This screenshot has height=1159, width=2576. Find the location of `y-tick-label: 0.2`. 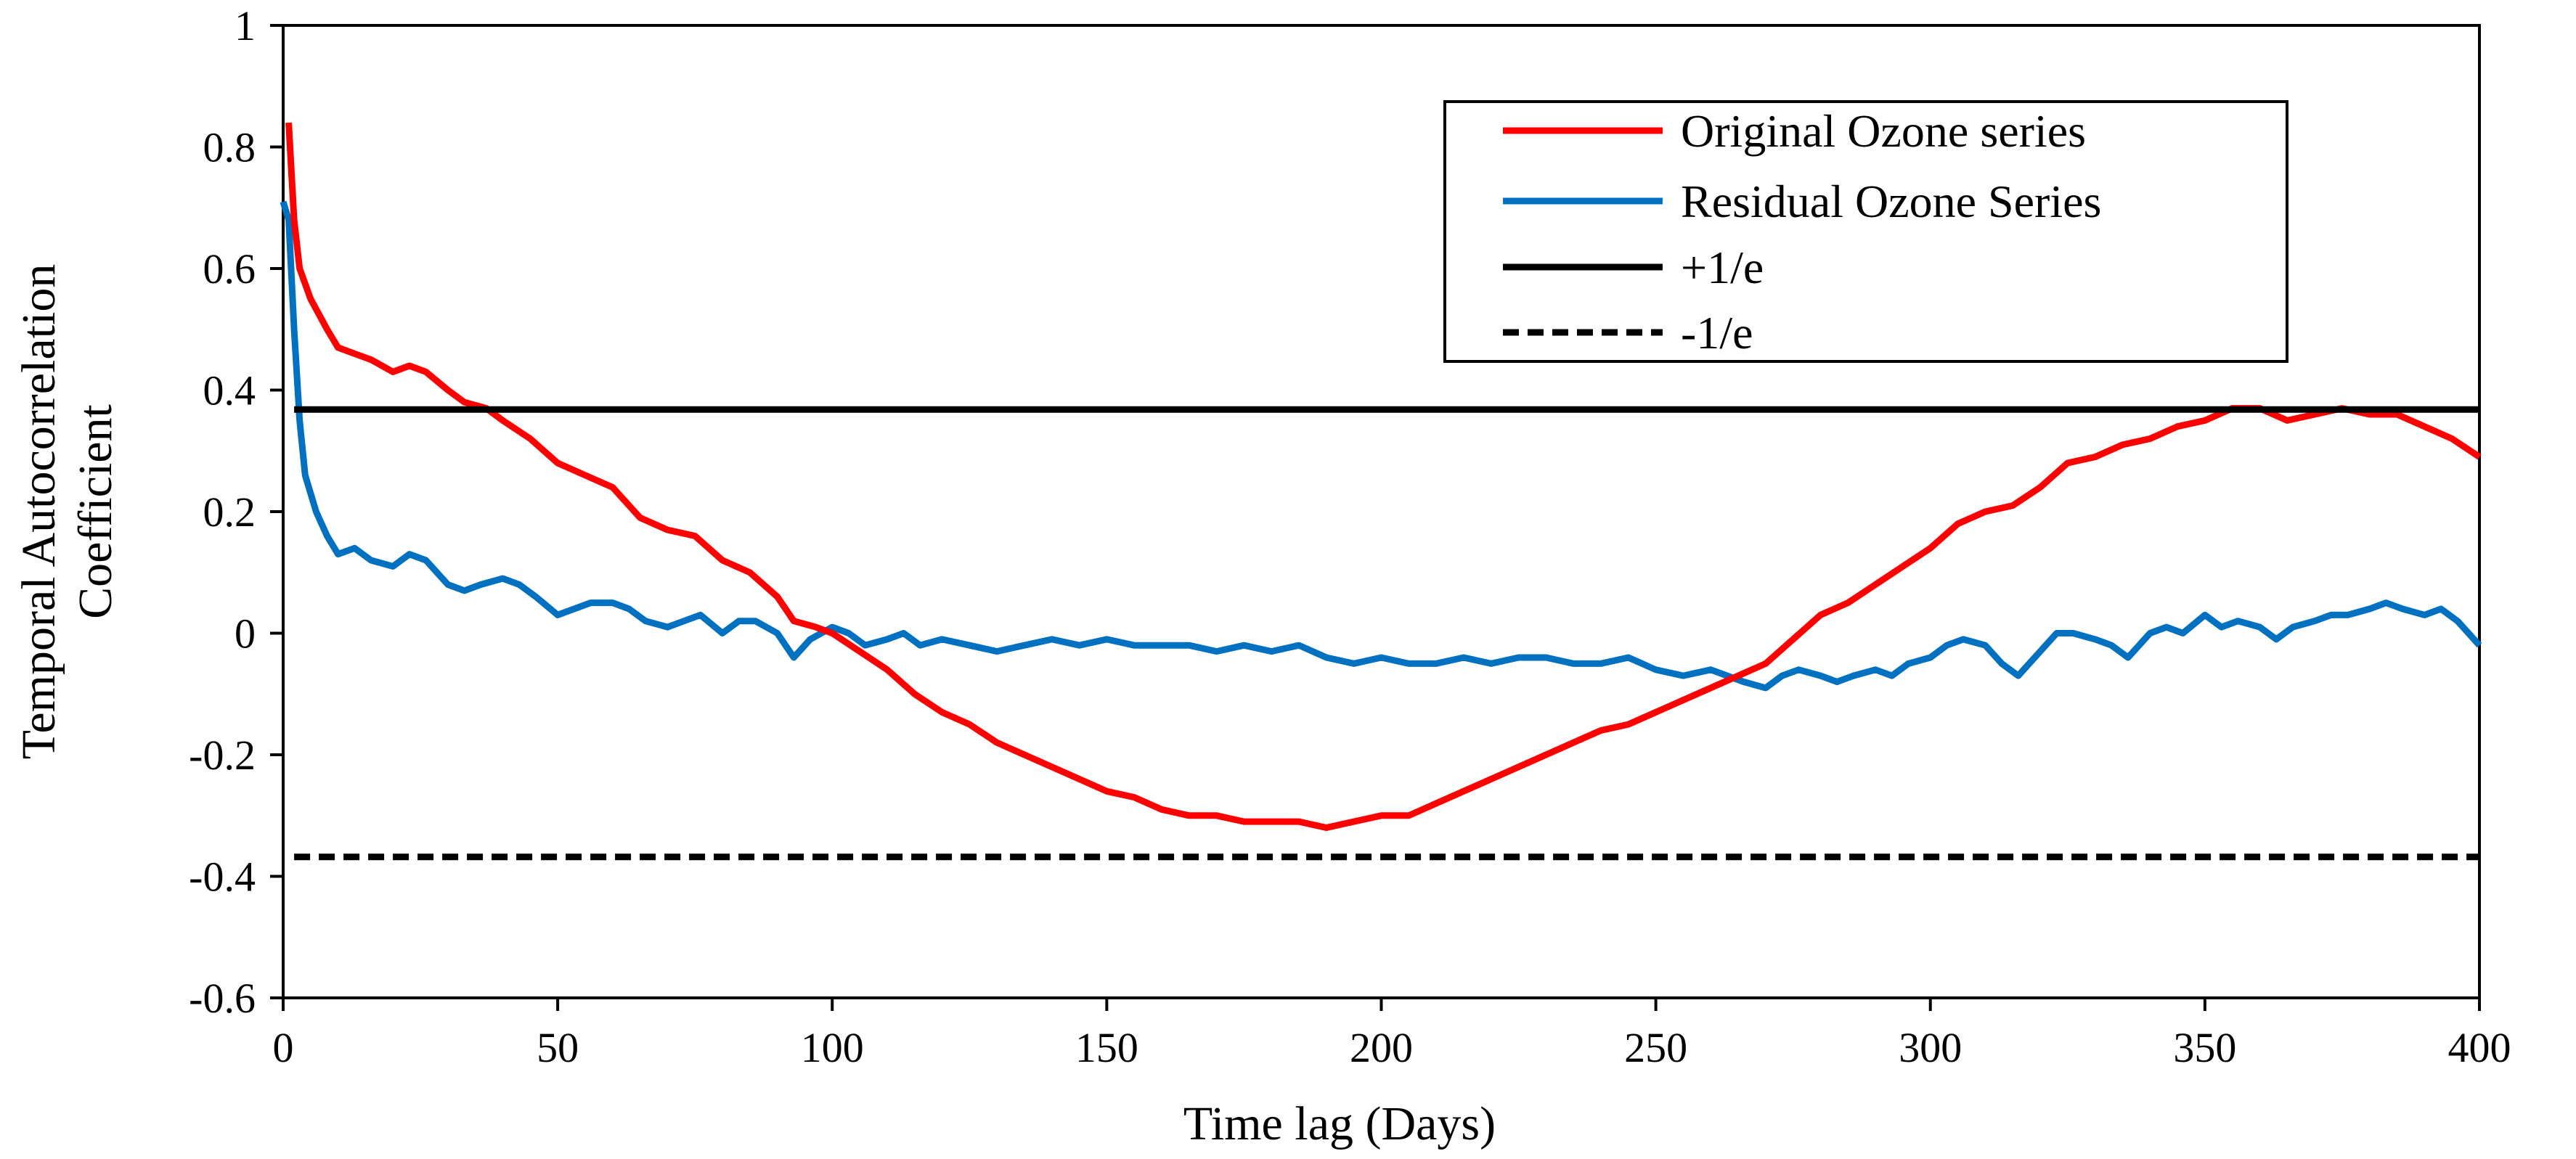

y-tick-label: 0.2 is located at coordinates (229, 512).